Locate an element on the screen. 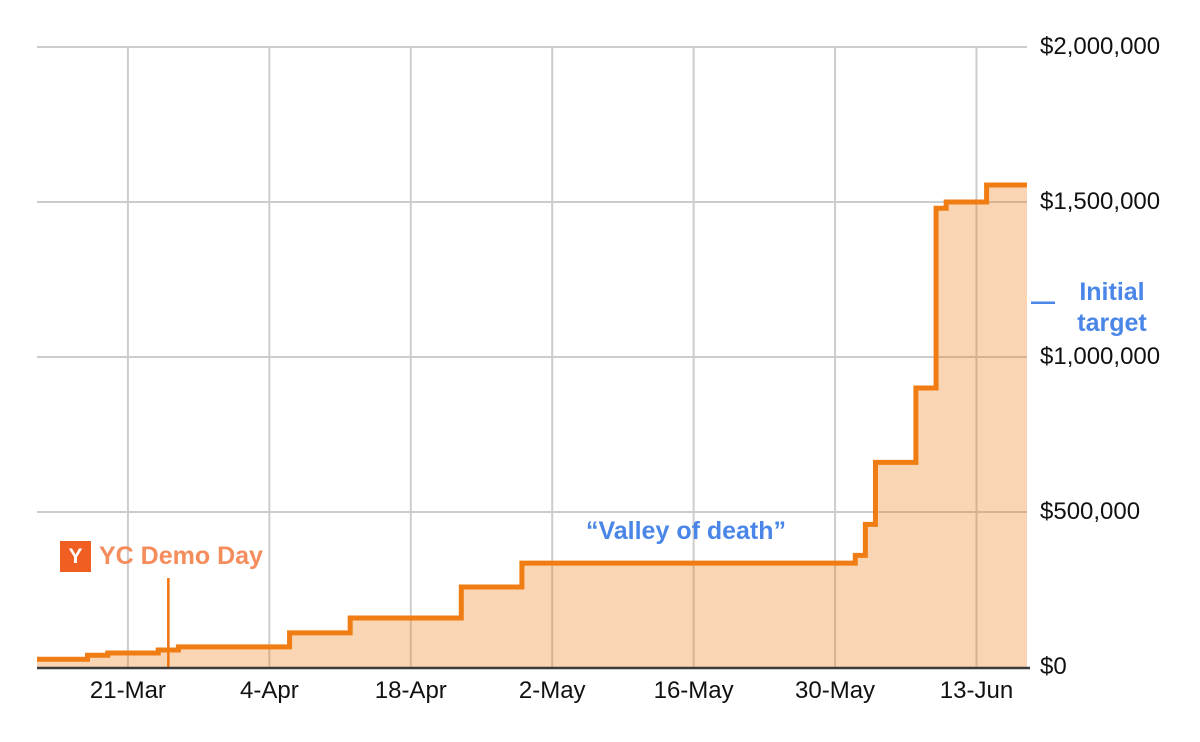  initial-target-line1: Initial is located at coordinates (1112, 292).